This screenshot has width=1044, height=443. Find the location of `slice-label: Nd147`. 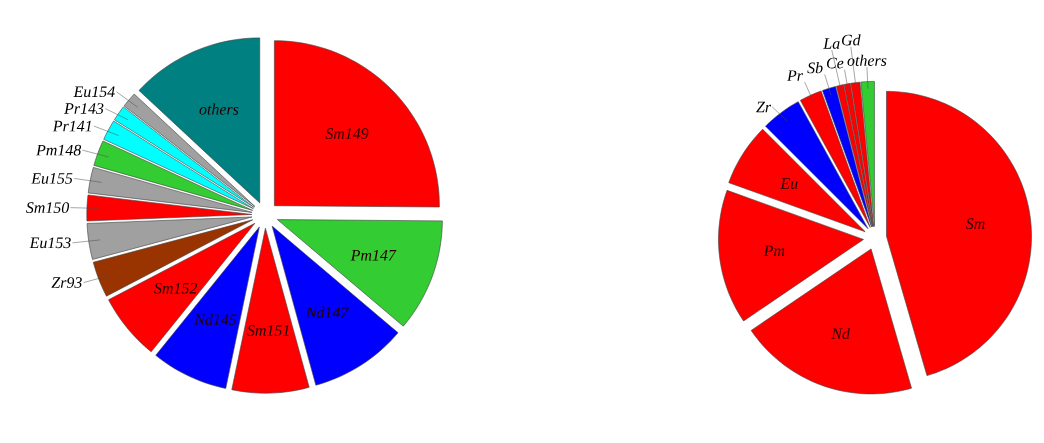

slice-label: Nd147 is located at coordinates (327, 312).